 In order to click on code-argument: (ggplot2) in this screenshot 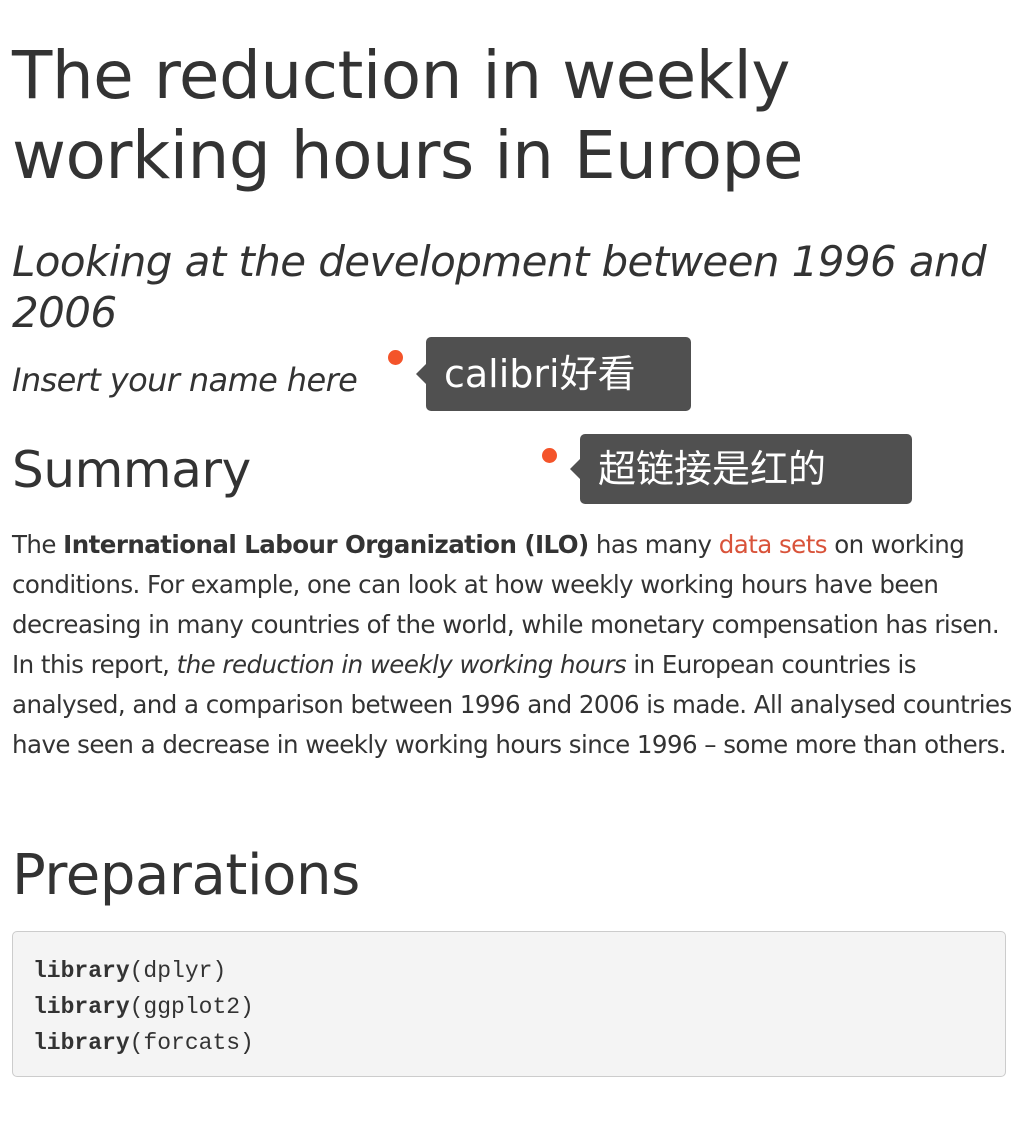, I will do `click(191, 1007)`.